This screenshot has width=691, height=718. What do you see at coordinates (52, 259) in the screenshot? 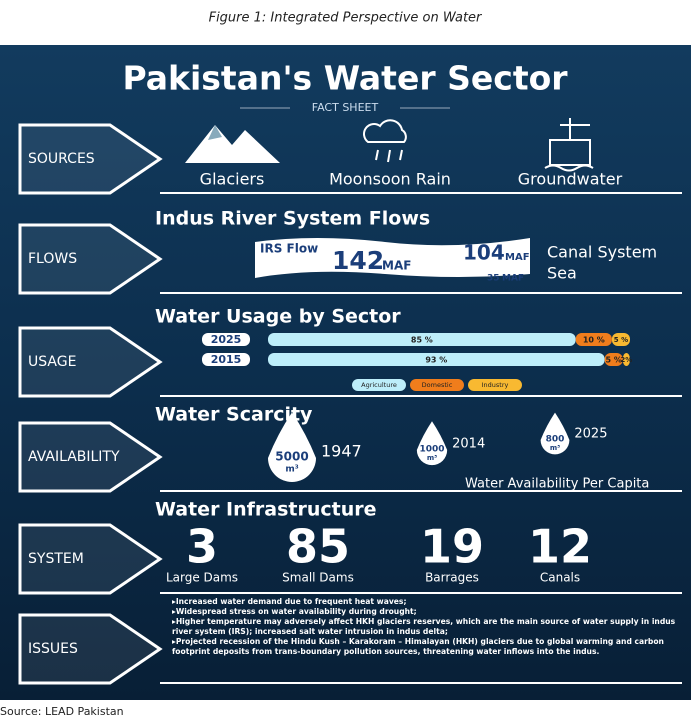
I see `row-label: FLOWS` at bounding box center [52, 259].